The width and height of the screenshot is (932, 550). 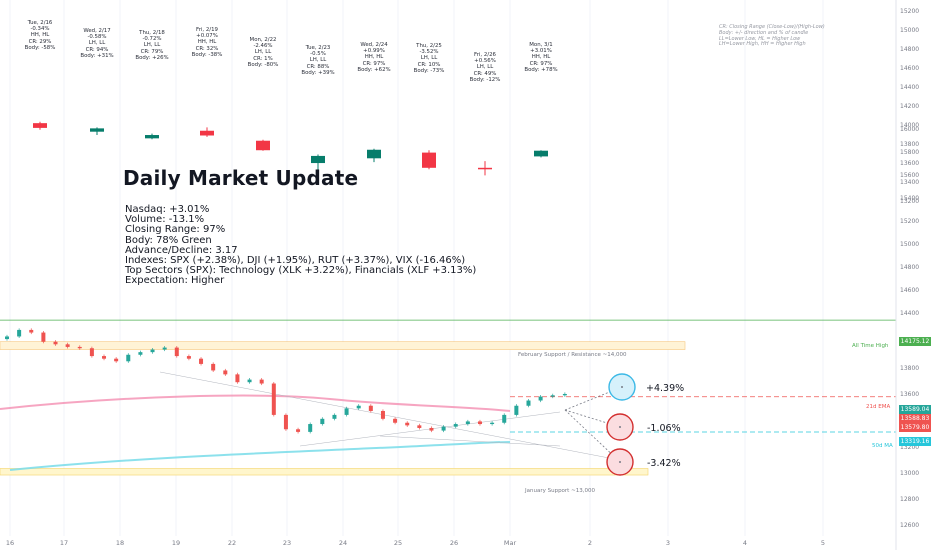 What do you see at coordinates (910, 30) in the screenshot?
I see `price-tick-1: 15000` at bounding box center [910, 30].